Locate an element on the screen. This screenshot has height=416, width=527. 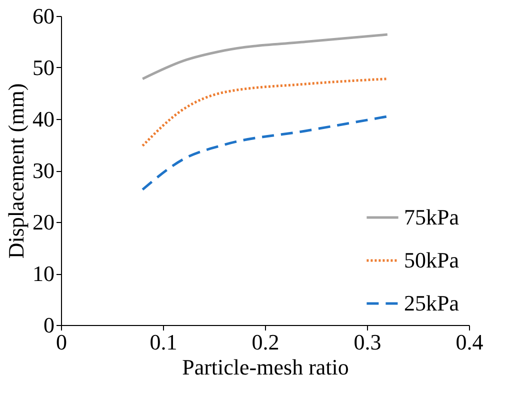
y-tick-label: 60 is located at coordinates (43, 16).